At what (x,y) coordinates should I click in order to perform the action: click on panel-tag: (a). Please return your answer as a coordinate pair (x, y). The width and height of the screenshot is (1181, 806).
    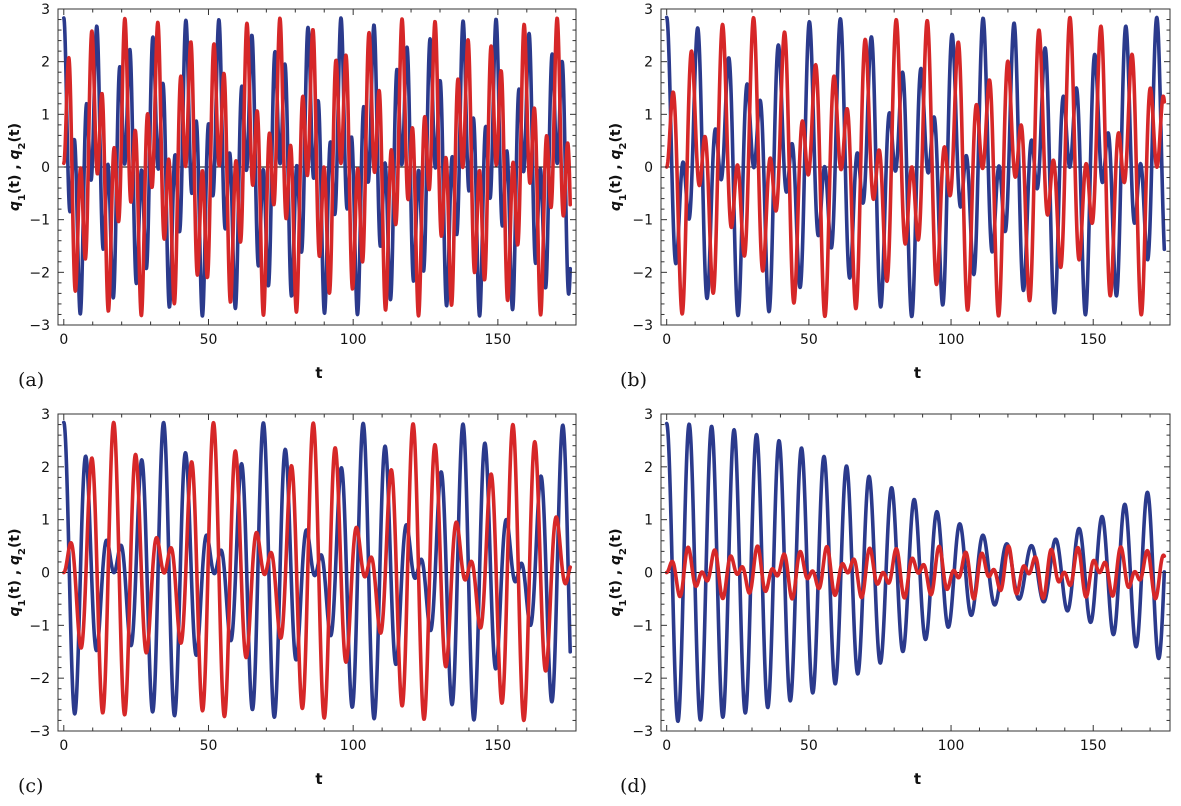
    Looking at the image, I should click on (31, 380).